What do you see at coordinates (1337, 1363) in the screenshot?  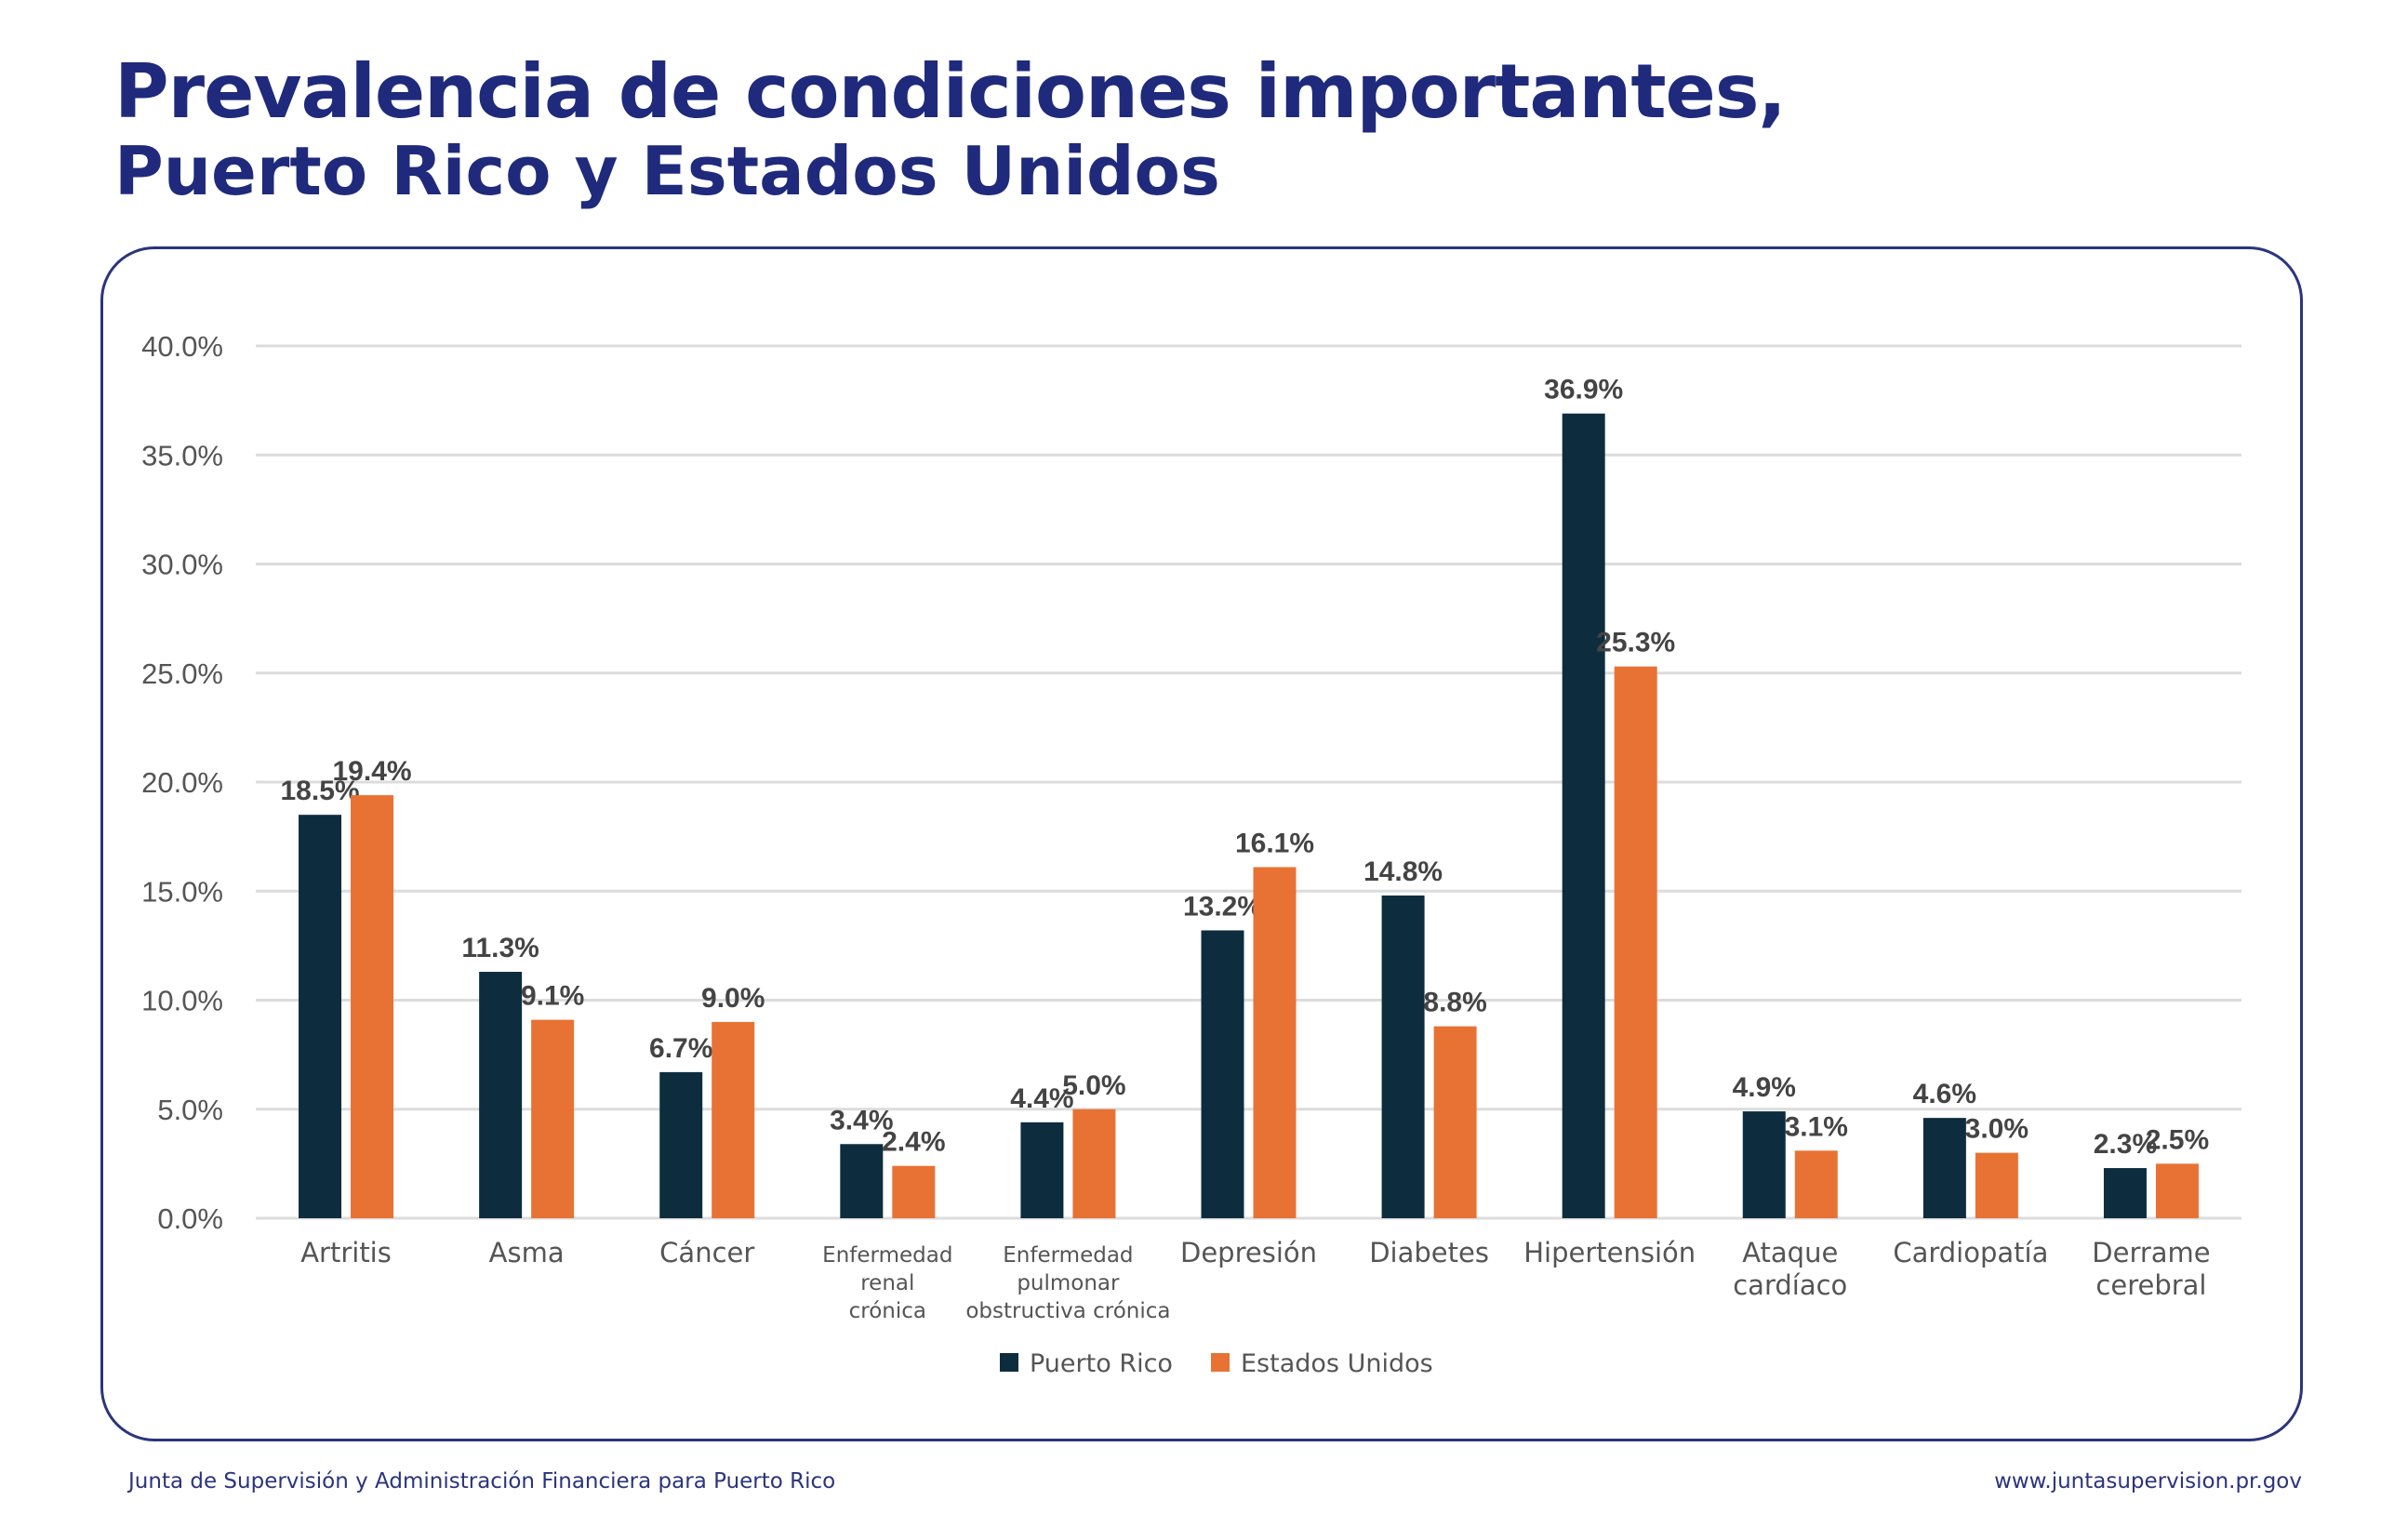 I see `legend-label: Estados Unidos` at bounding box center [1337, 1363].